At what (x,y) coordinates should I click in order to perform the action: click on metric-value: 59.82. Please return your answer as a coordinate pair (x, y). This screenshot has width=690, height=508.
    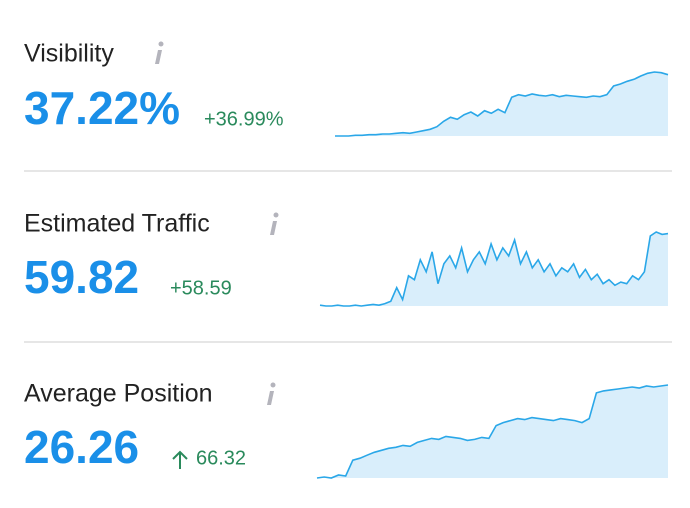
    Looking at the image, I should click on (81, 277).